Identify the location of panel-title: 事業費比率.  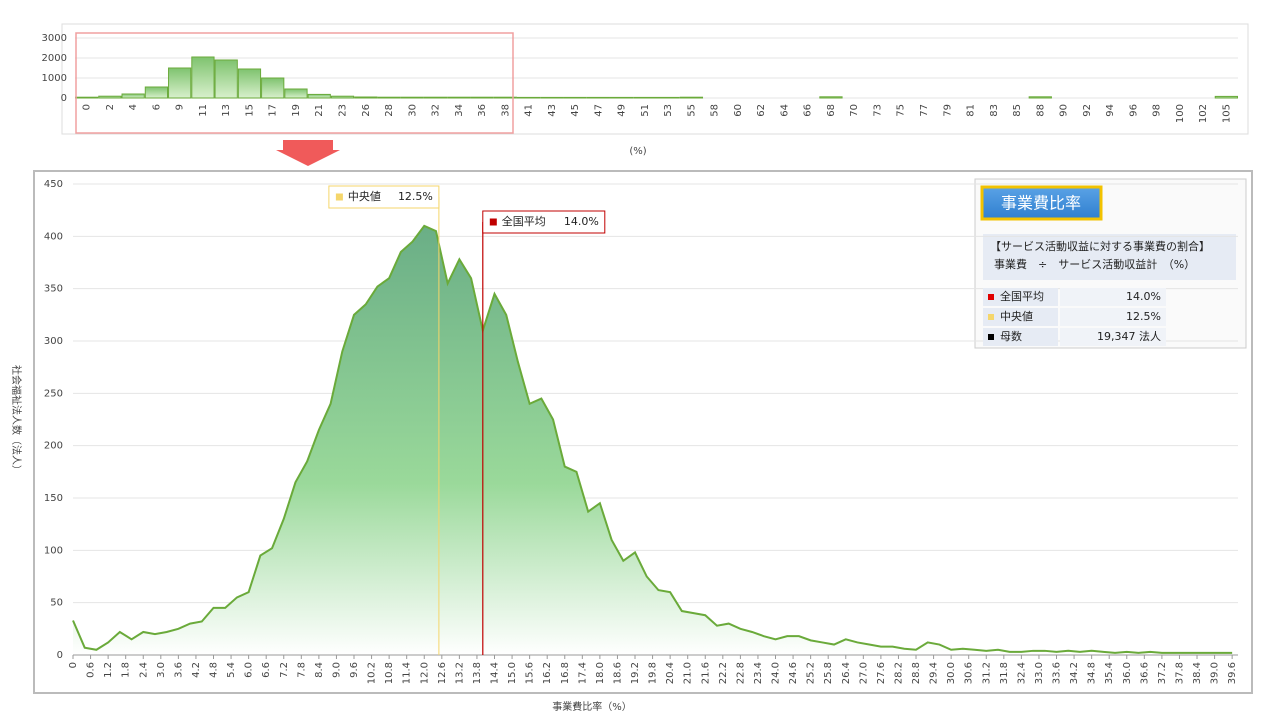
(1041, 203).